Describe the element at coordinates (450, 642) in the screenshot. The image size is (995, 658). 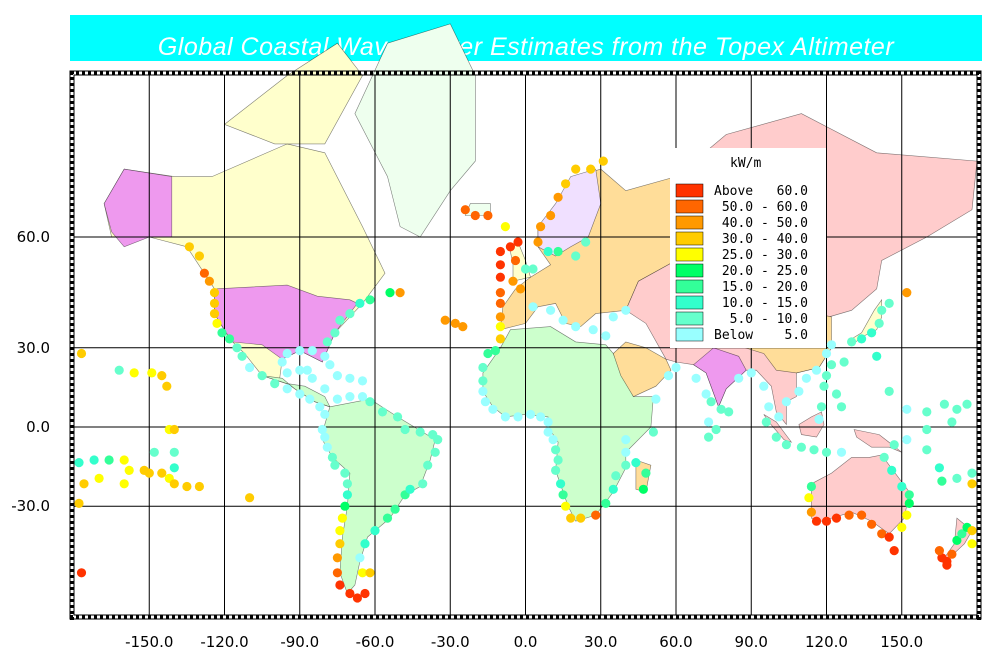
I see `x-tick-label: -30.0` at that location.